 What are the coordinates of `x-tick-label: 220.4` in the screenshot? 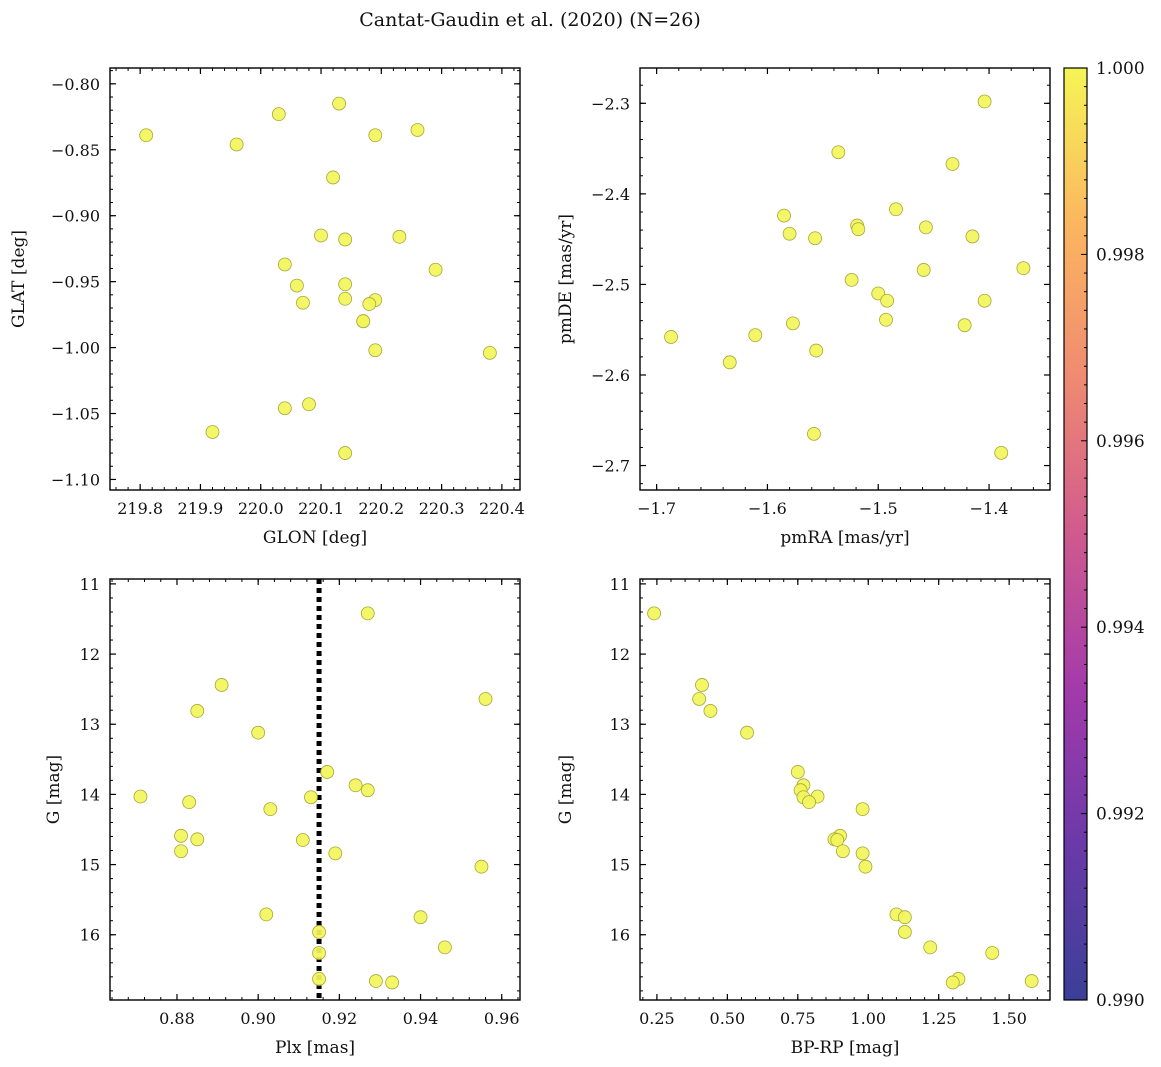 It's located at (502, 508).